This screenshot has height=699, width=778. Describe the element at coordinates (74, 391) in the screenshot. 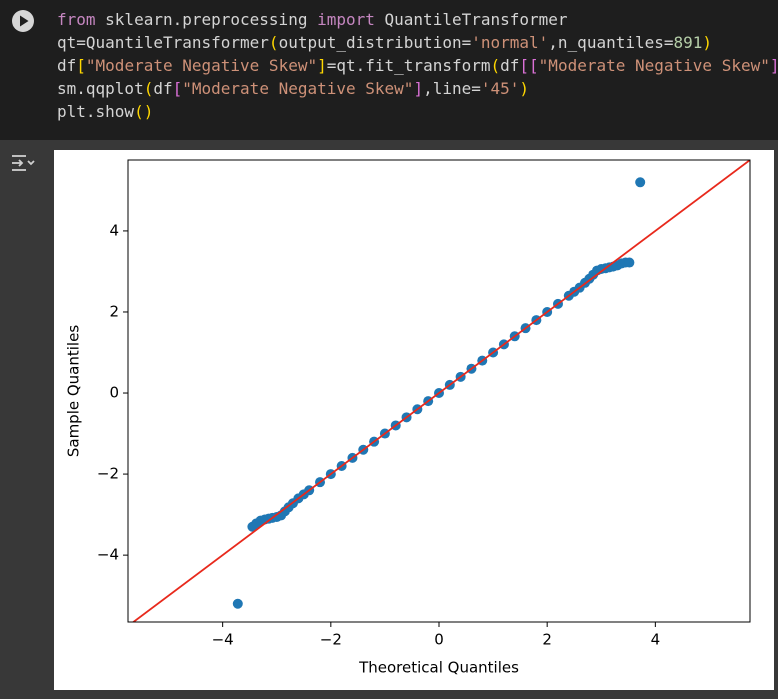

I see `y-axis-label: Sample Quantiles` at that location.